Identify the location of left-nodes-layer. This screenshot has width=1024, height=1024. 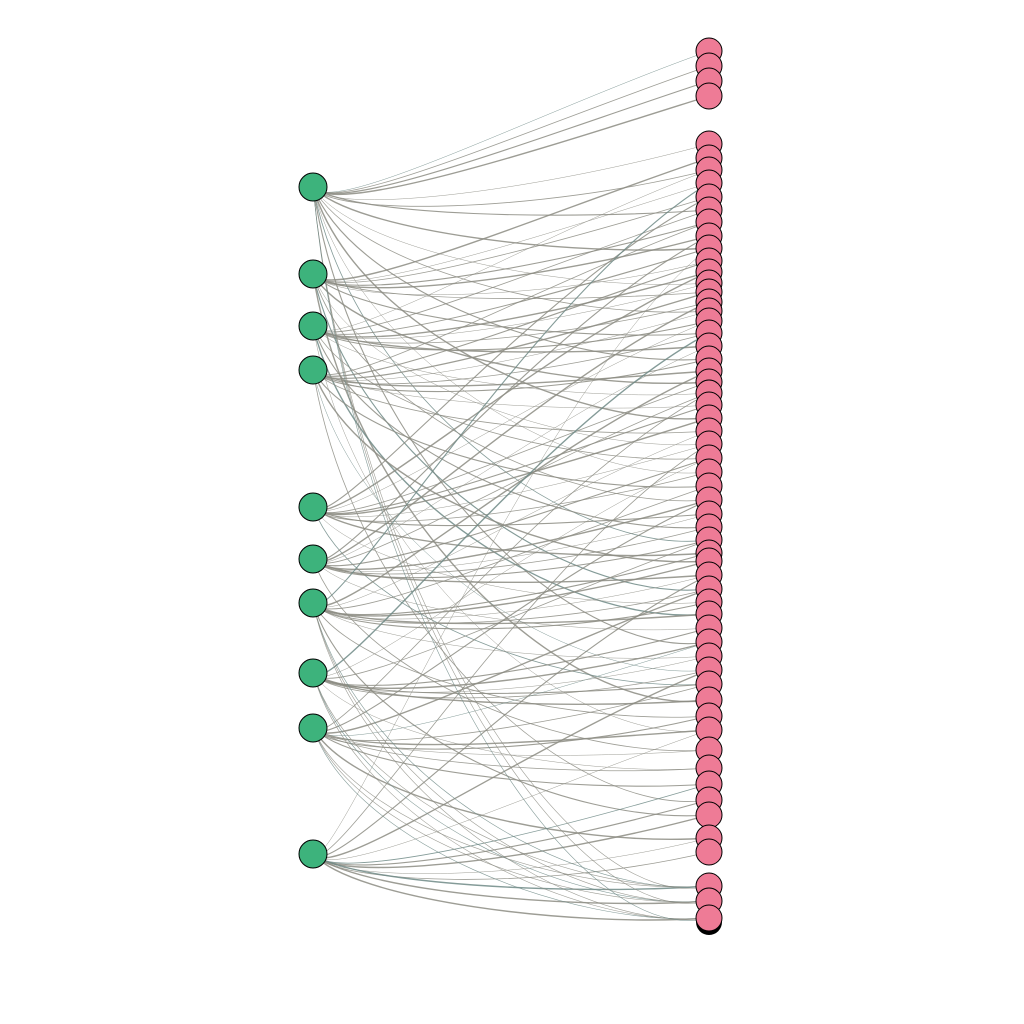
(313, 520).